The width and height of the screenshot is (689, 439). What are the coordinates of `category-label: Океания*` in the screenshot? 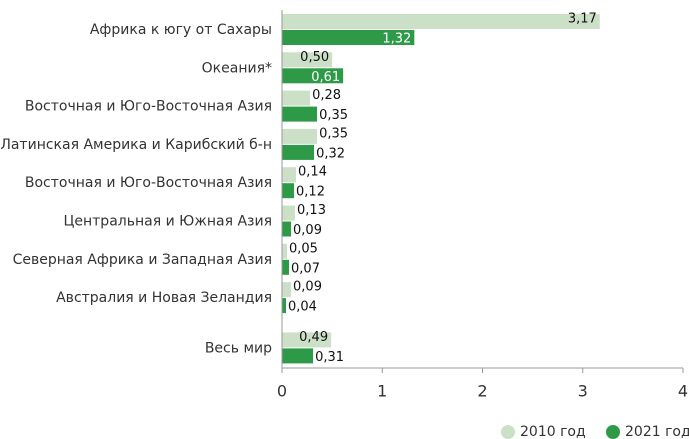 It's located at (237, 68).